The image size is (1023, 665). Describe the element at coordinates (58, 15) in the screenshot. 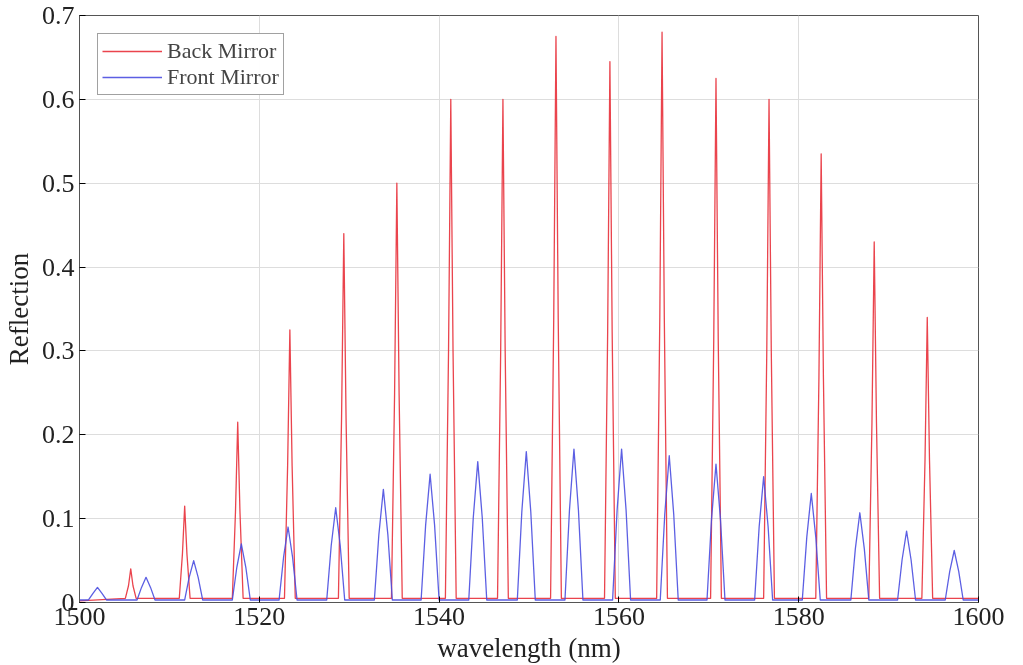

I see `y-tick-label: 0.7` at that location.